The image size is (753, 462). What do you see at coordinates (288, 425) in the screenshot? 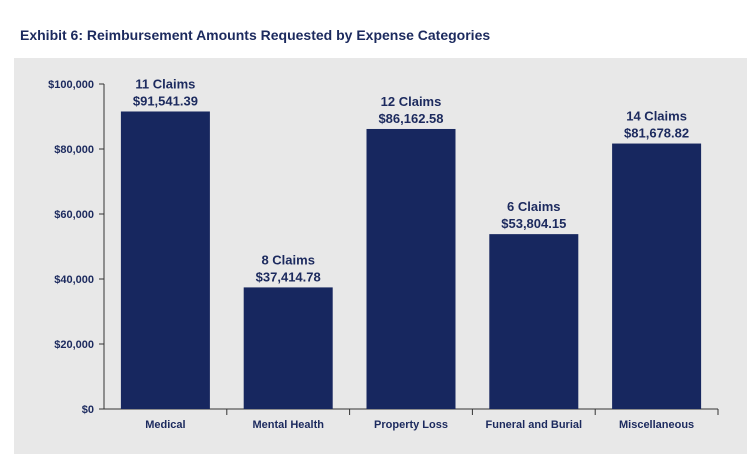
I see `x-category-label: Mental Health` at bounding box center [288, 425].